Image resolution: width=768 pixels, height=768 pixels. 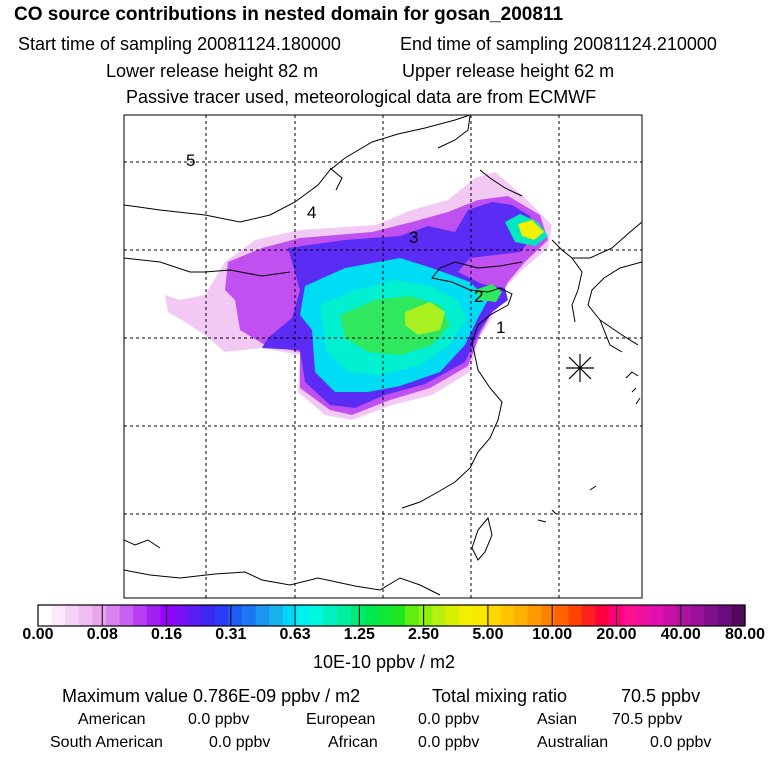 What do you see at coordinates (231, 634) in the screenshot?
I see `colorbar-tick-label: 0.31` at bounding box center [231, 634].